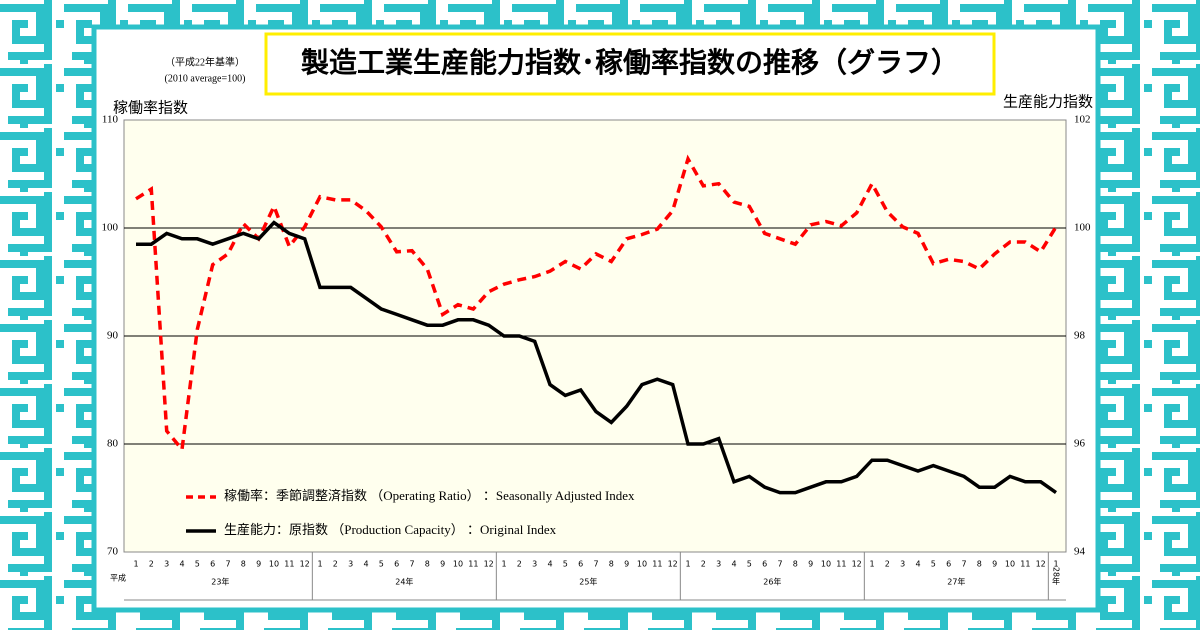 Image resolution: width=1200 pixels, height=634 pixels. What do you see at coordinates (956, 582) in the screenshot?
I see `year-label: 27年` at bounding box center [956, 582].